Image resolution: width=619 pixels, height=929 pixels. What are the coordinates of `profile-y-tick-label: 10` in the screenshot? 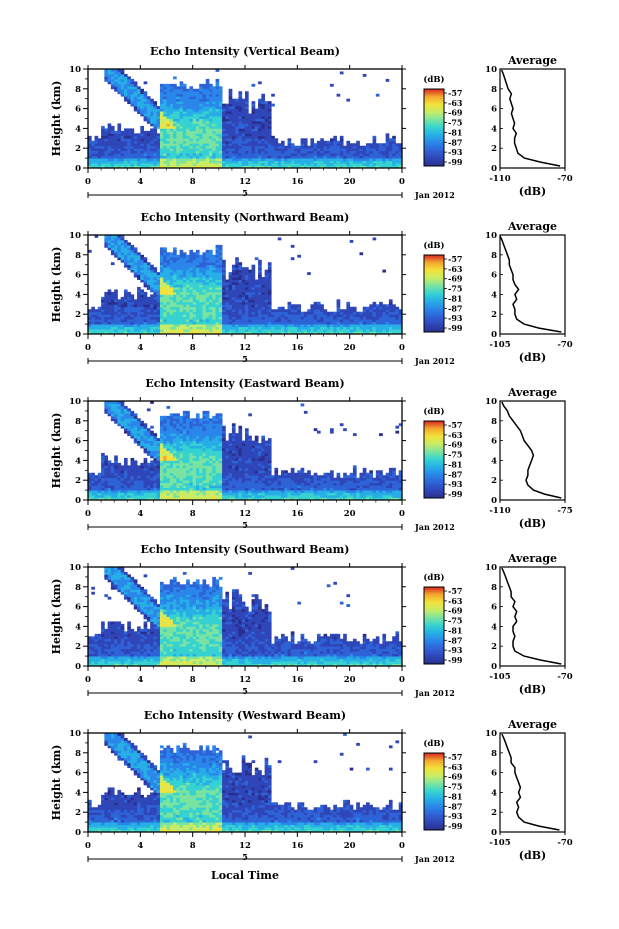 It's located at (491, 70).